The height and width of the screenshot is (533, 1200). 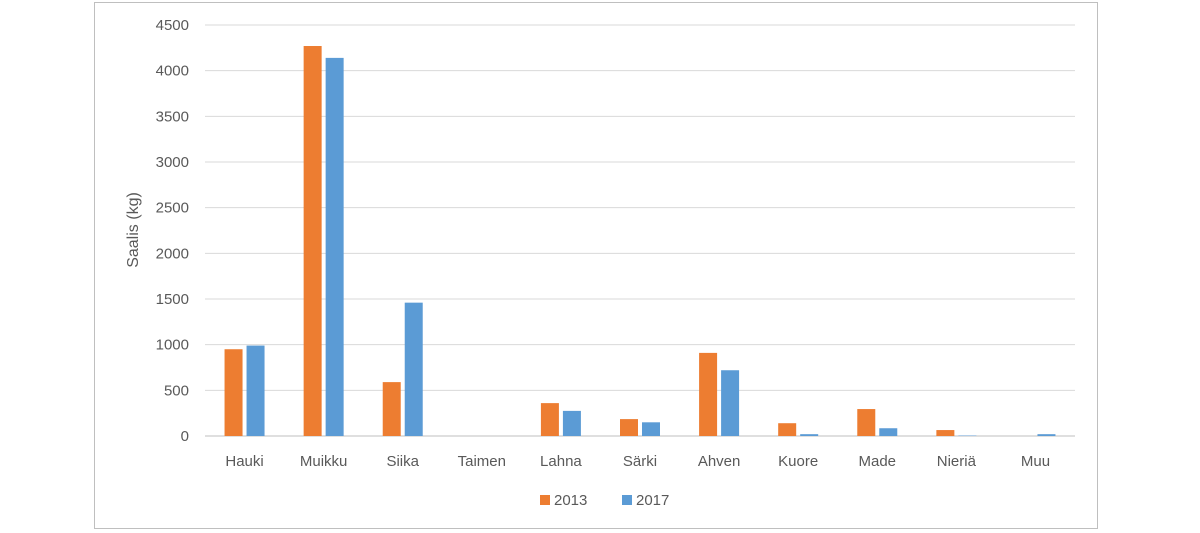 What do you see at coordinates (172, 25) in the screenshot?
I see `y-tick-label: 4500` at bounding box center [172, 25].